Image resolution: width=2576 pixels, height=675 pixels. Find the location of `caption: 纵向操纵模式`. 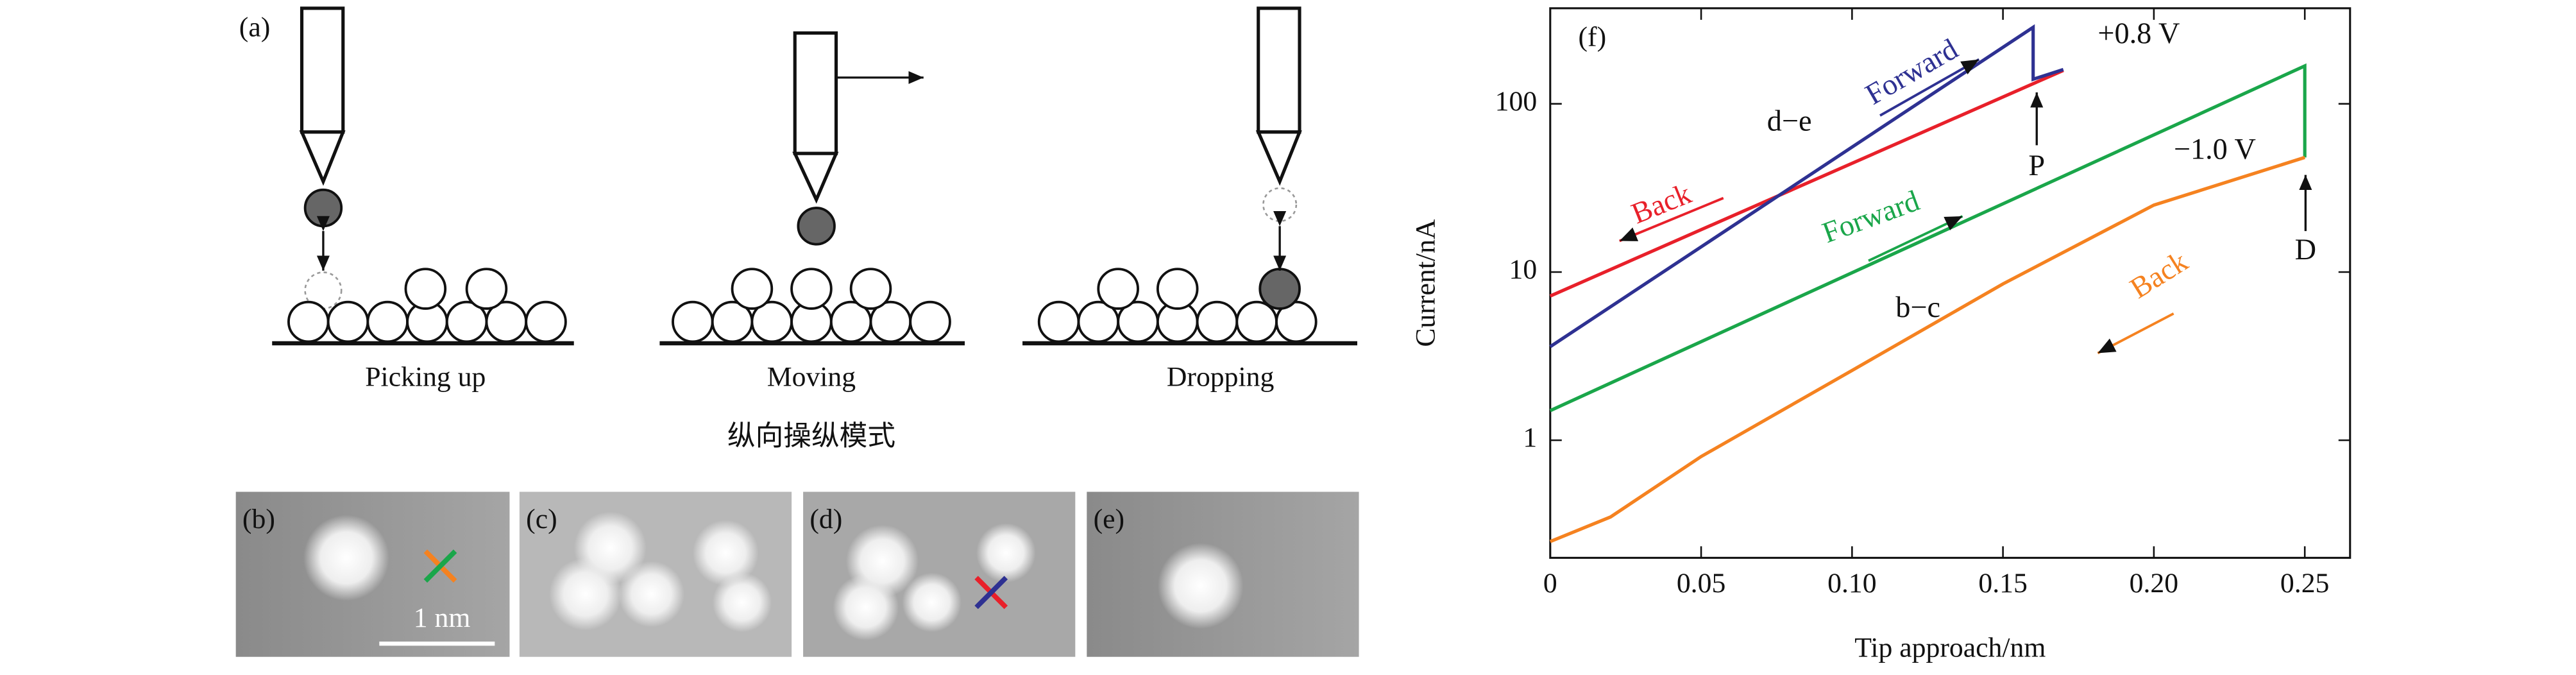

caption: 纵向操纵模式 is located at coordinates (811, 436).